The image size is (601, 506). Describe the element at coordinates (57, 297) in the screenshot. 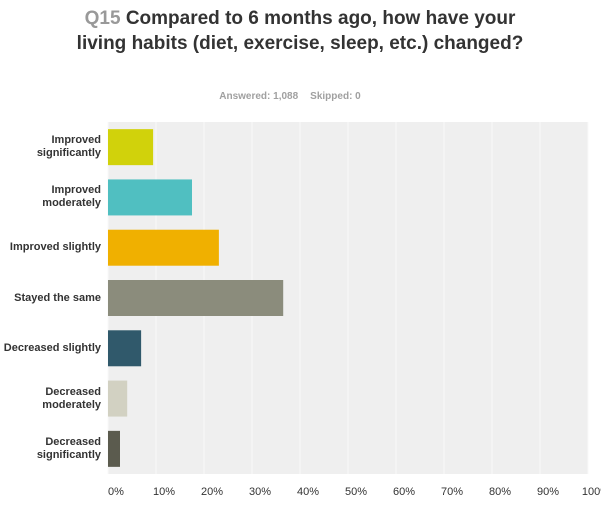

I see `category-label: Stayed the same` at that location.